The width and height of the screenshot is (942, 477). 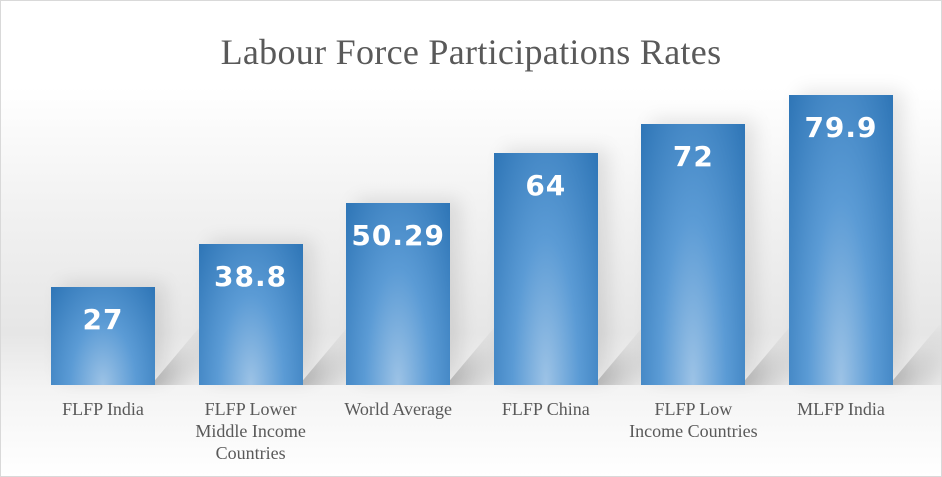 I want to click on data-label: 50.29, so click(x=398, y=235).